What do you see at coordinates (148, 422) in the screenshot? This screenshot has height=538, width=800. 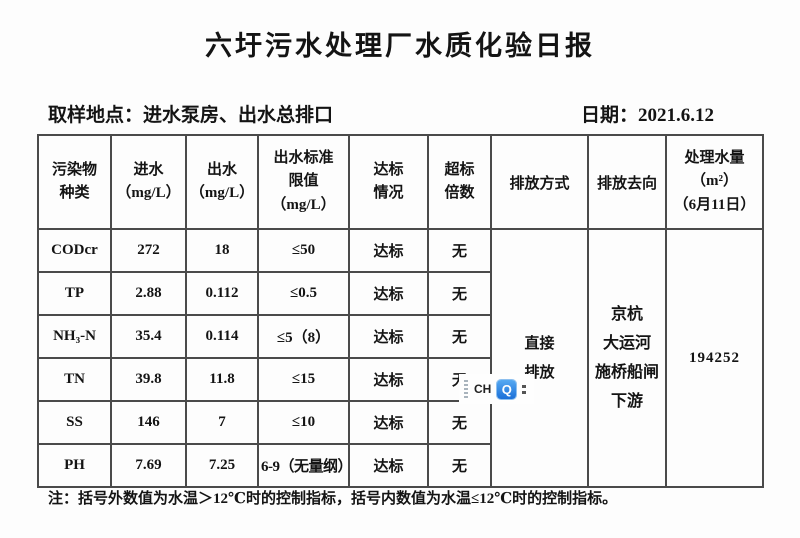 I see `inflow-value-cell: 146` at bounding box center [148, 422].